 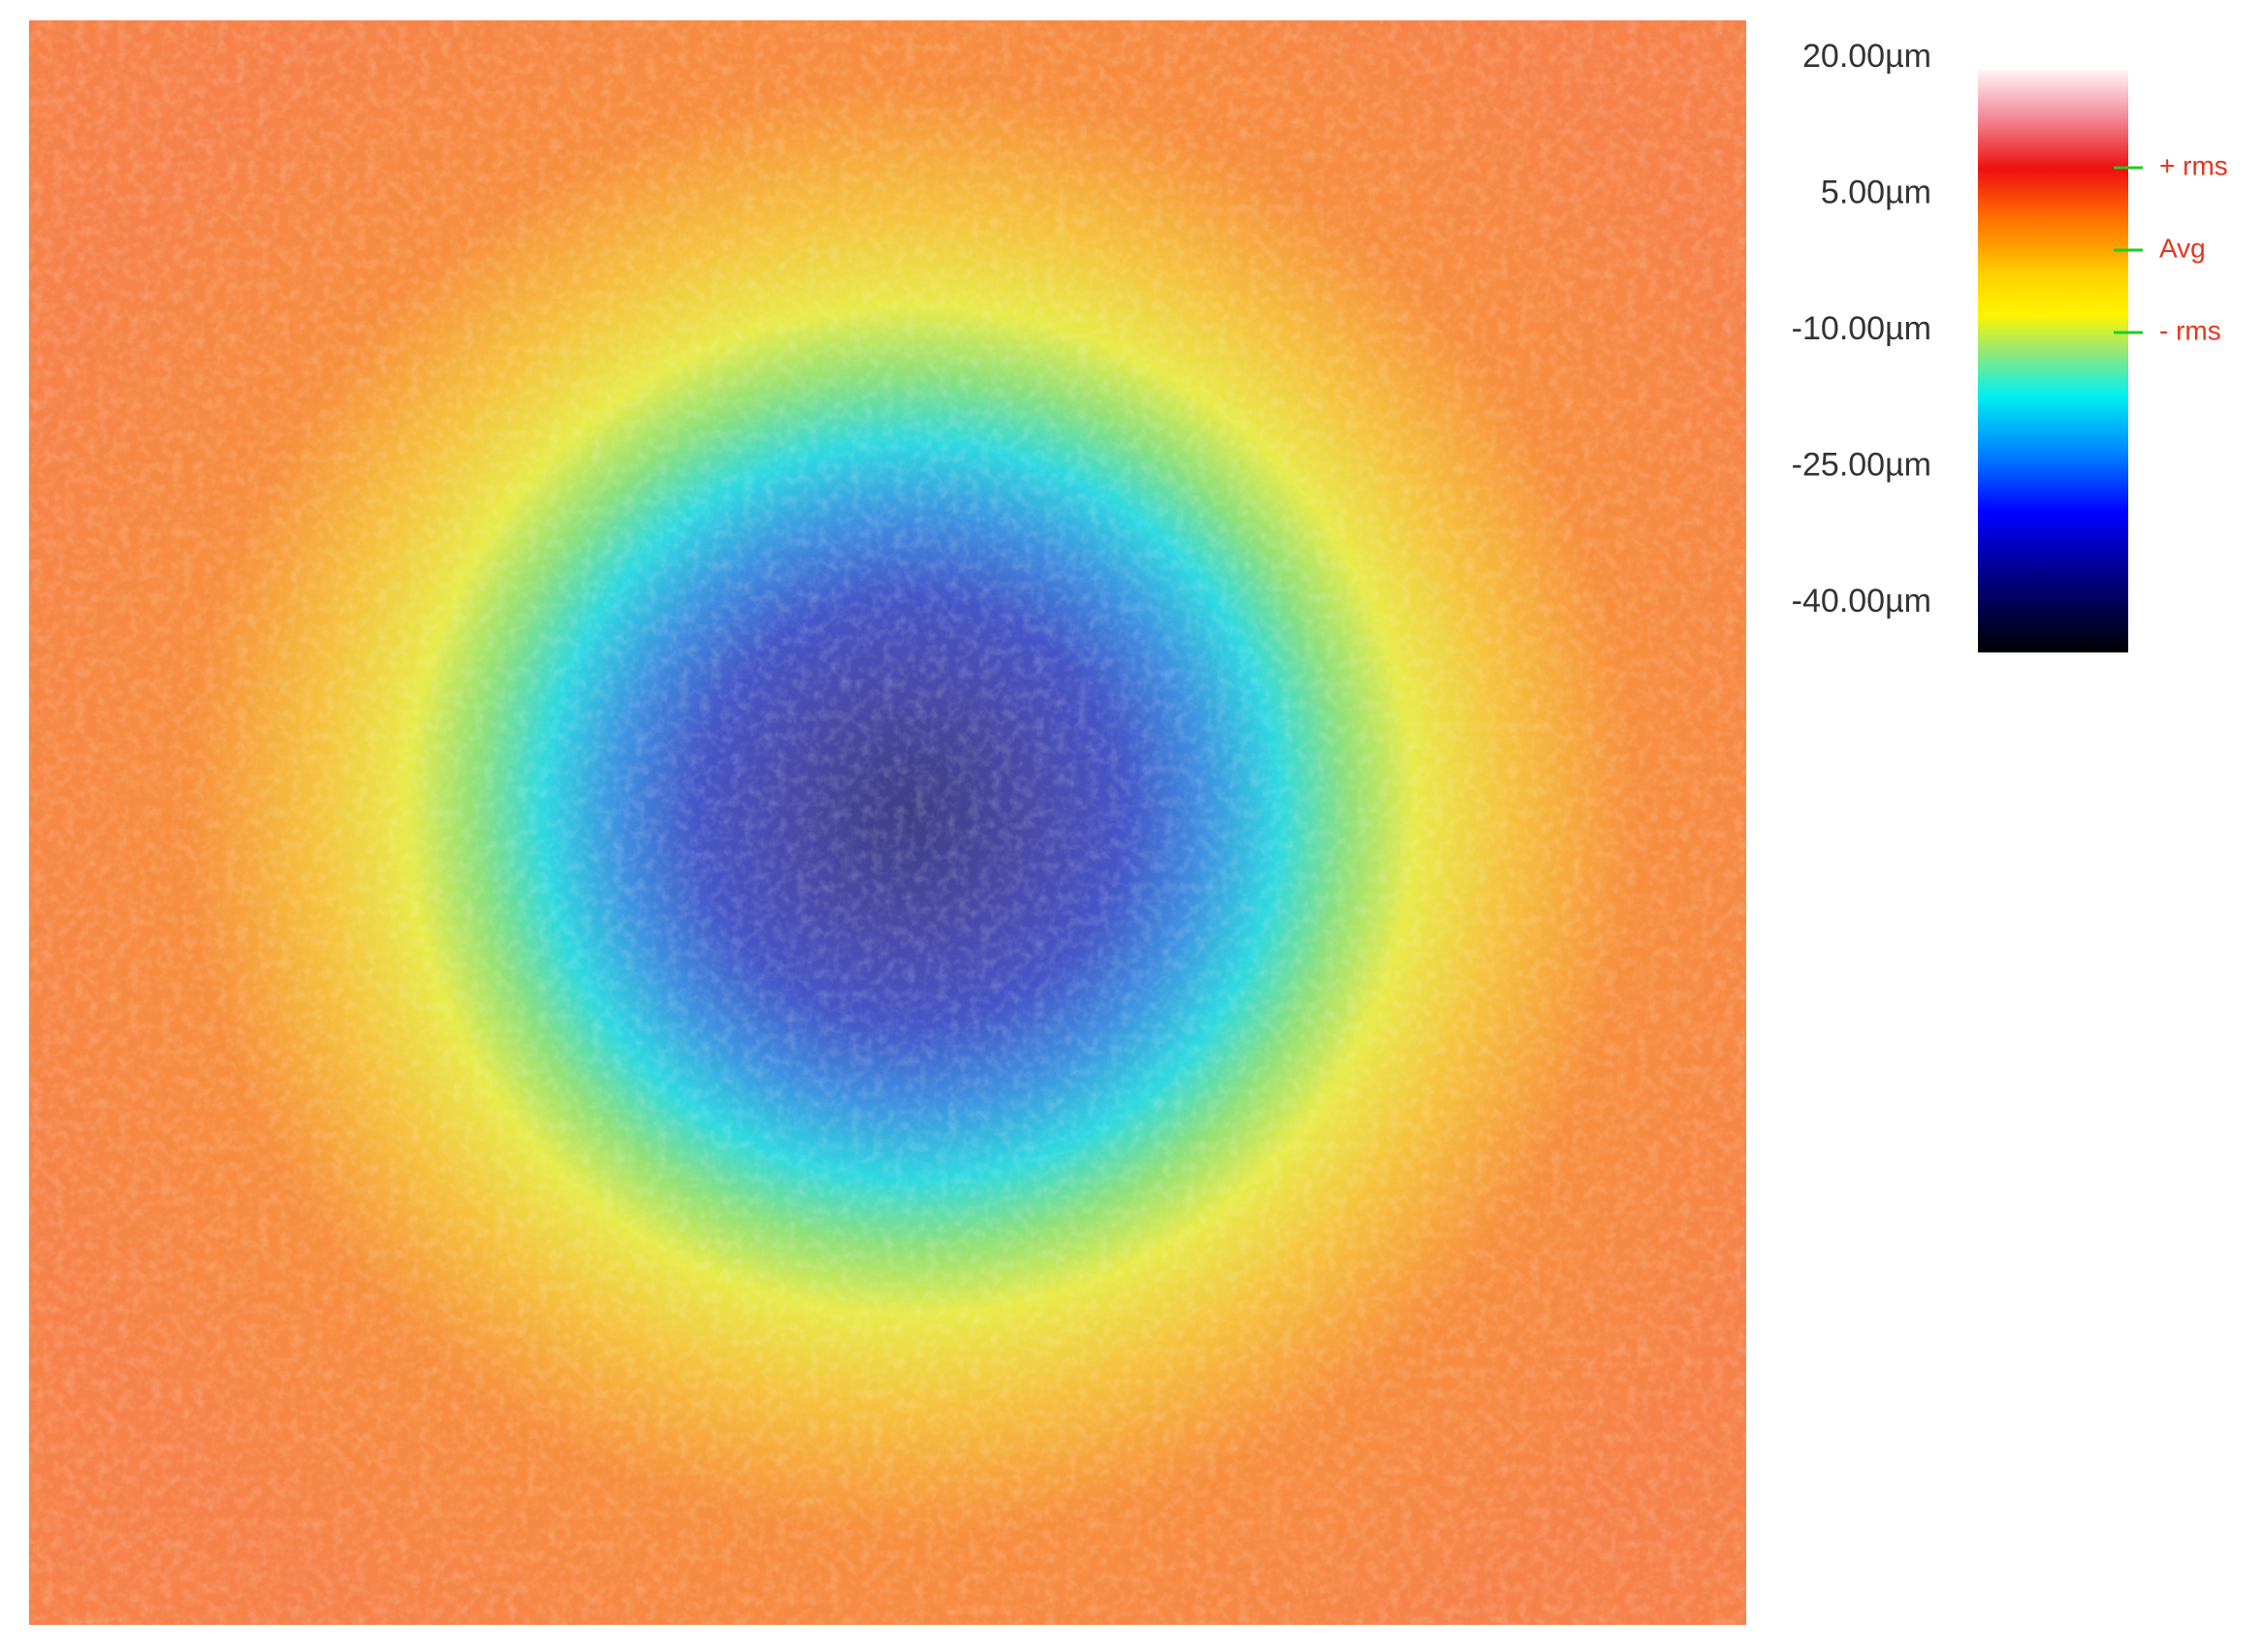 What do you see at coordinates (2194, 165) in the screenshot?
I see `marker-label: + rms` at bounding box center [2194, 165].